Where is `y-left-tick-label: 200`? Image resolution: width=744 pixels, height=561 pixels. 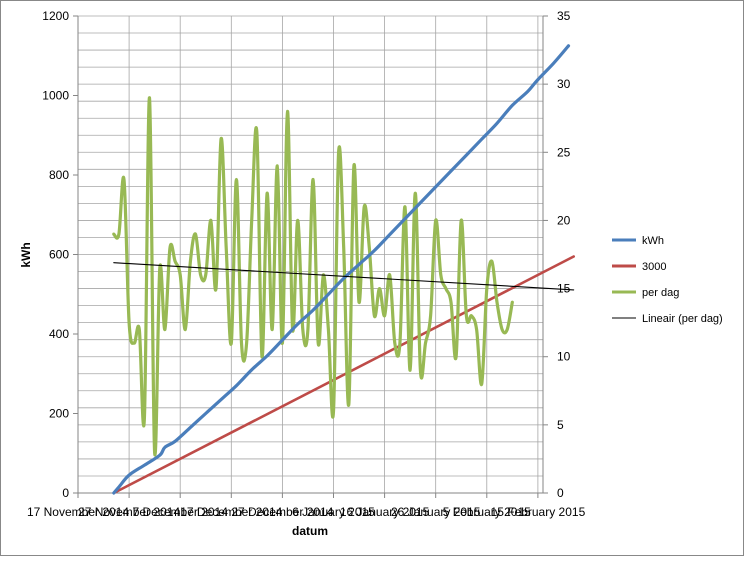
y-left-tick-label: 200 is located at coordinates (59, 414).